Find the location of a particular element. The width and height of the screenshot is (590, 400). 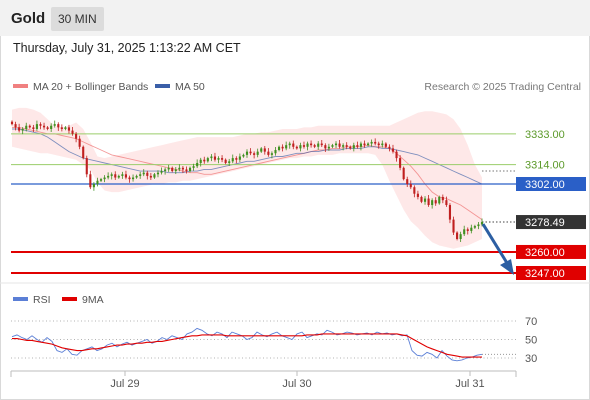

level-label: 3302.00 is located at coordinates (545, 185).